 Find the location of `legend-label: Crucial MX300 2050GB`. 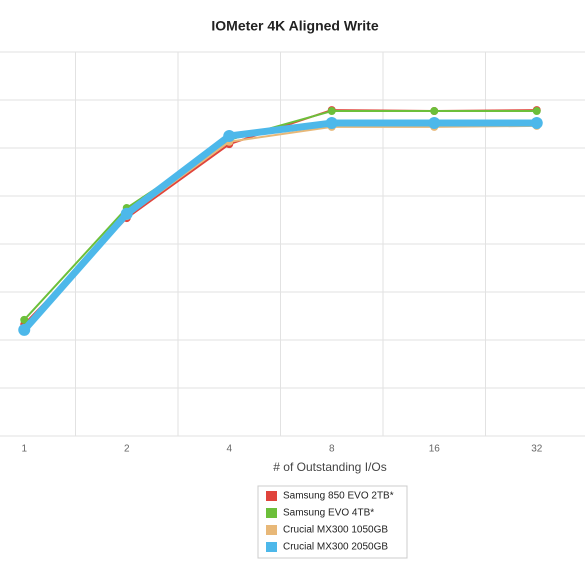

legend-label: Crucial MX300 2050GB is located at coordinates (335, 547).